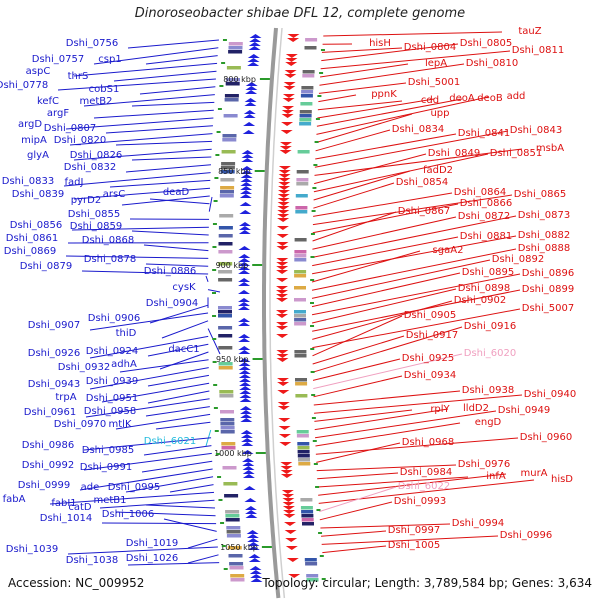  What do you see at coordinates (114, 194) in the screenshot?
I see `left-gene-label: arsC` at bounding box center [114, 194].